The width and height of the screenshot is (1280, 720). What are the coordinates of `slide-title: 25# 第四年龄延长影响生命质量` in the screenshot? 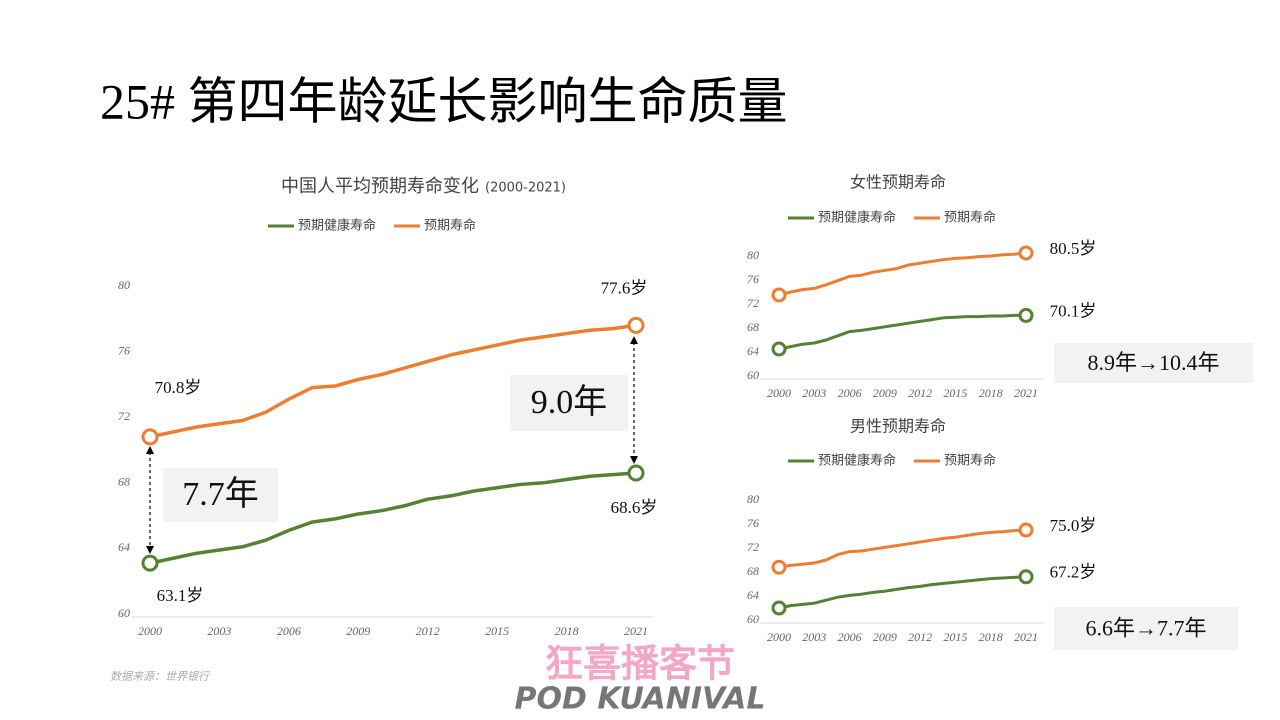 It's located at (444, 101).